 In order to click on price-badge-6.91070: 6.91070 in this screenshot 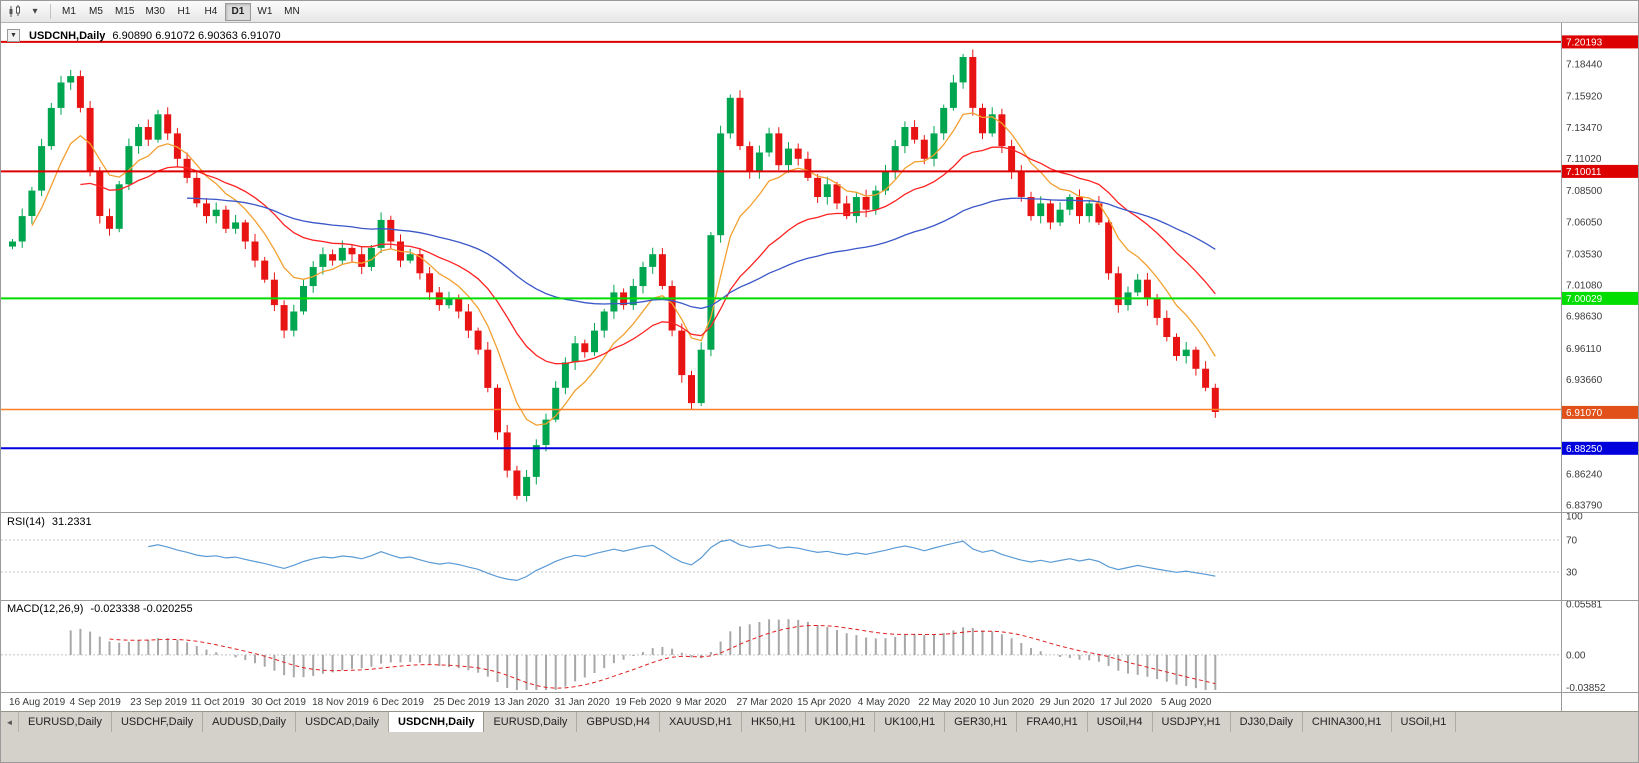, I will do `click(1600, 412)`.